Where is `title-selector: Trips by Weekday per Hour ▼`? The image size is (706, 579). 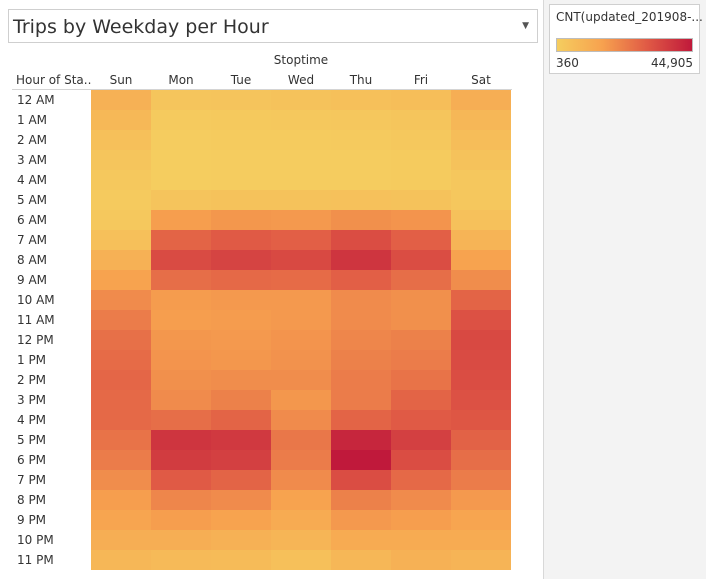 title-selector: Trips by Weekday per Hour ▼ is located at coordinates (273, 26).